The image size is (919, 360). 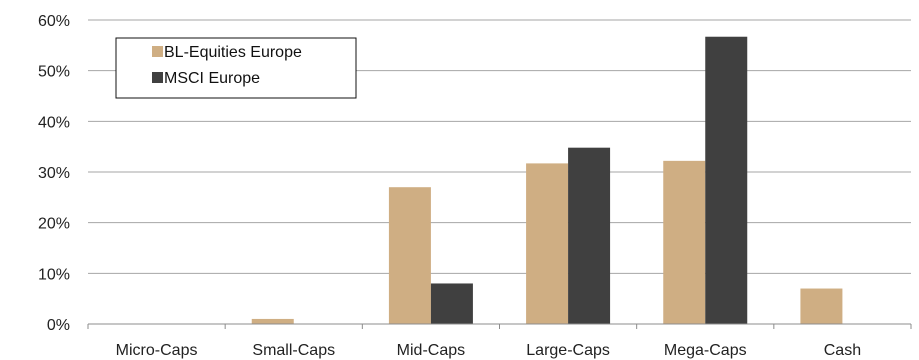 What do you see at coordinates (842, 350) in the screenshot?
I see `x-tick-label: Cash` at bounding box center [842, 350].